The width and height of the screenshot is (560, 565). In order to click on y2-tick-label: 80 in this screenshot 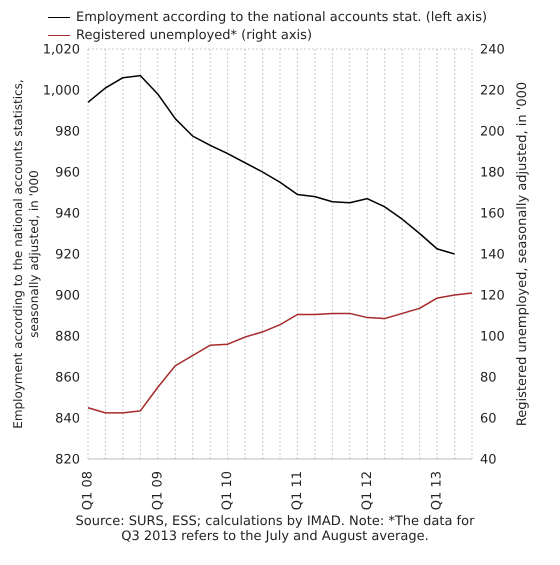, I will do `click(488, 378)`.